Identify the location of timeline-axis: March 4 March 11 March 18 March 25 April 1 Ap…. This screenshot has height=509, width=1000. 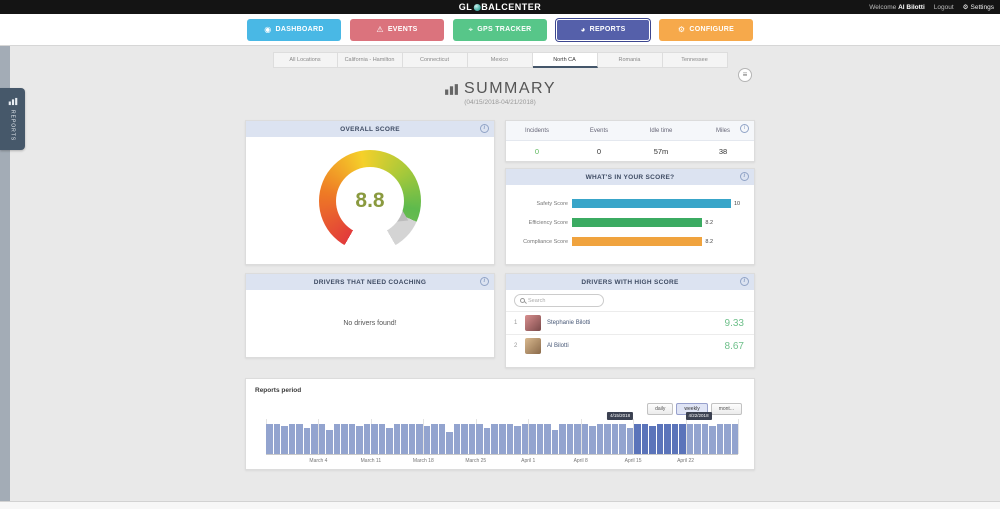
(502, 462).